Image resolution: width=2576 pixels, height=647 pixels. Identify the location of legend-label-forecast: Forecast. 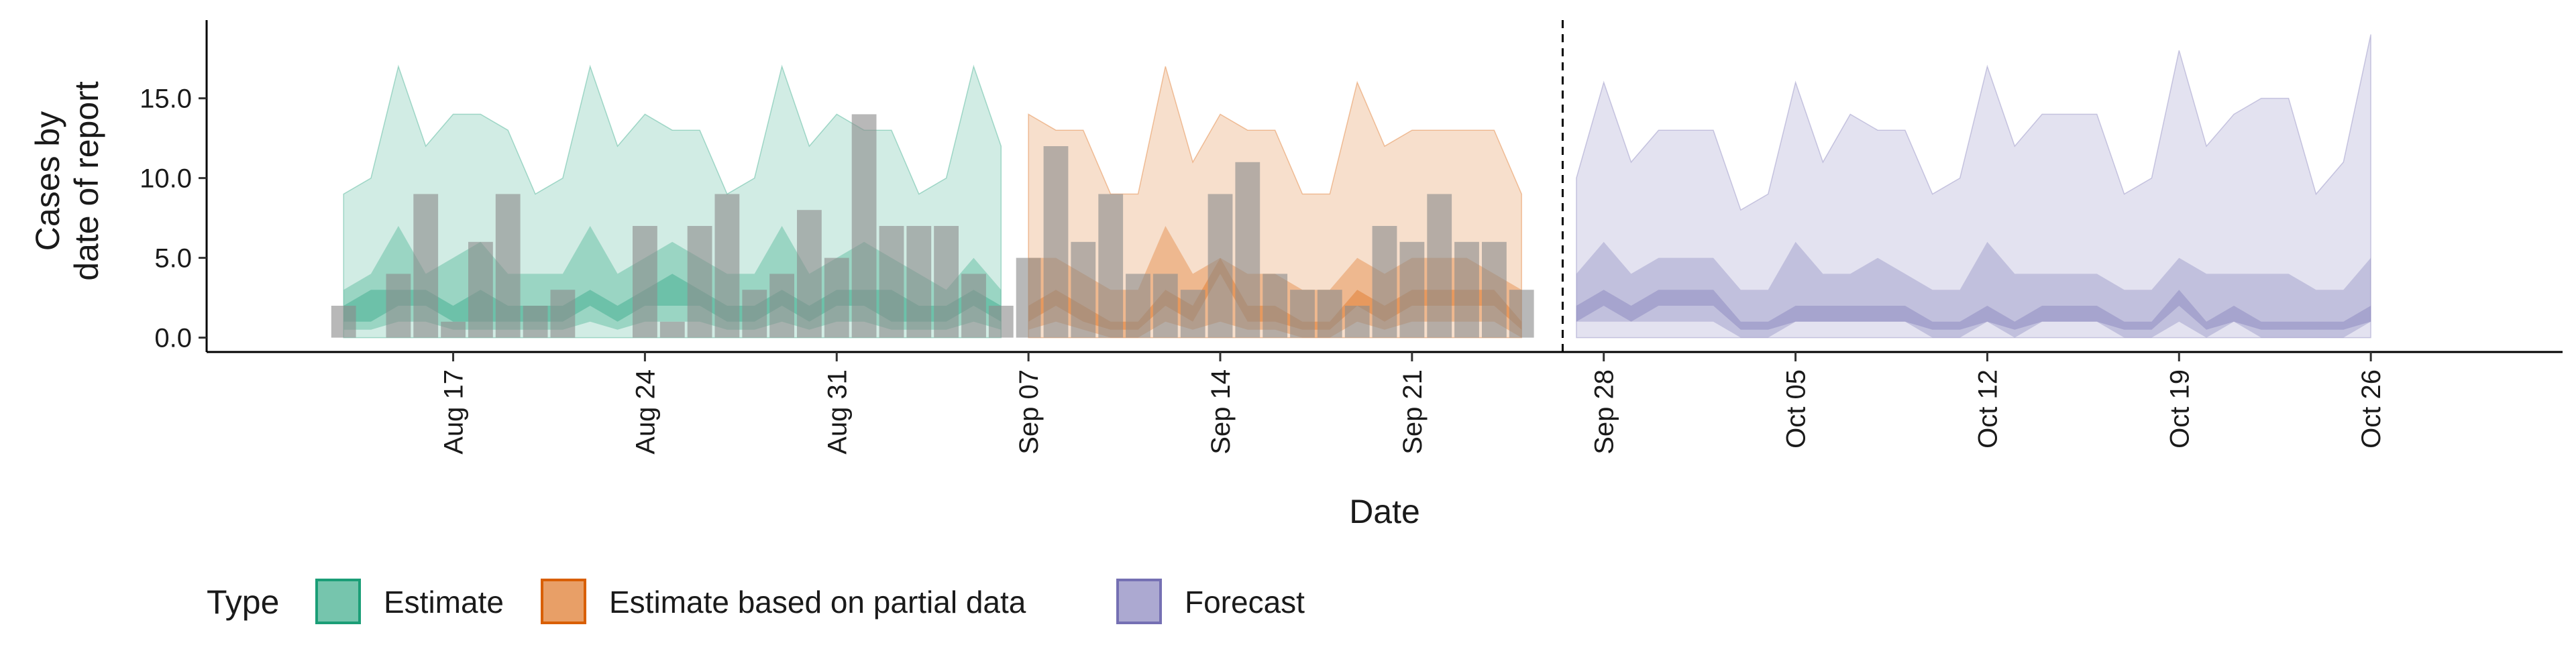
(1245, 602).